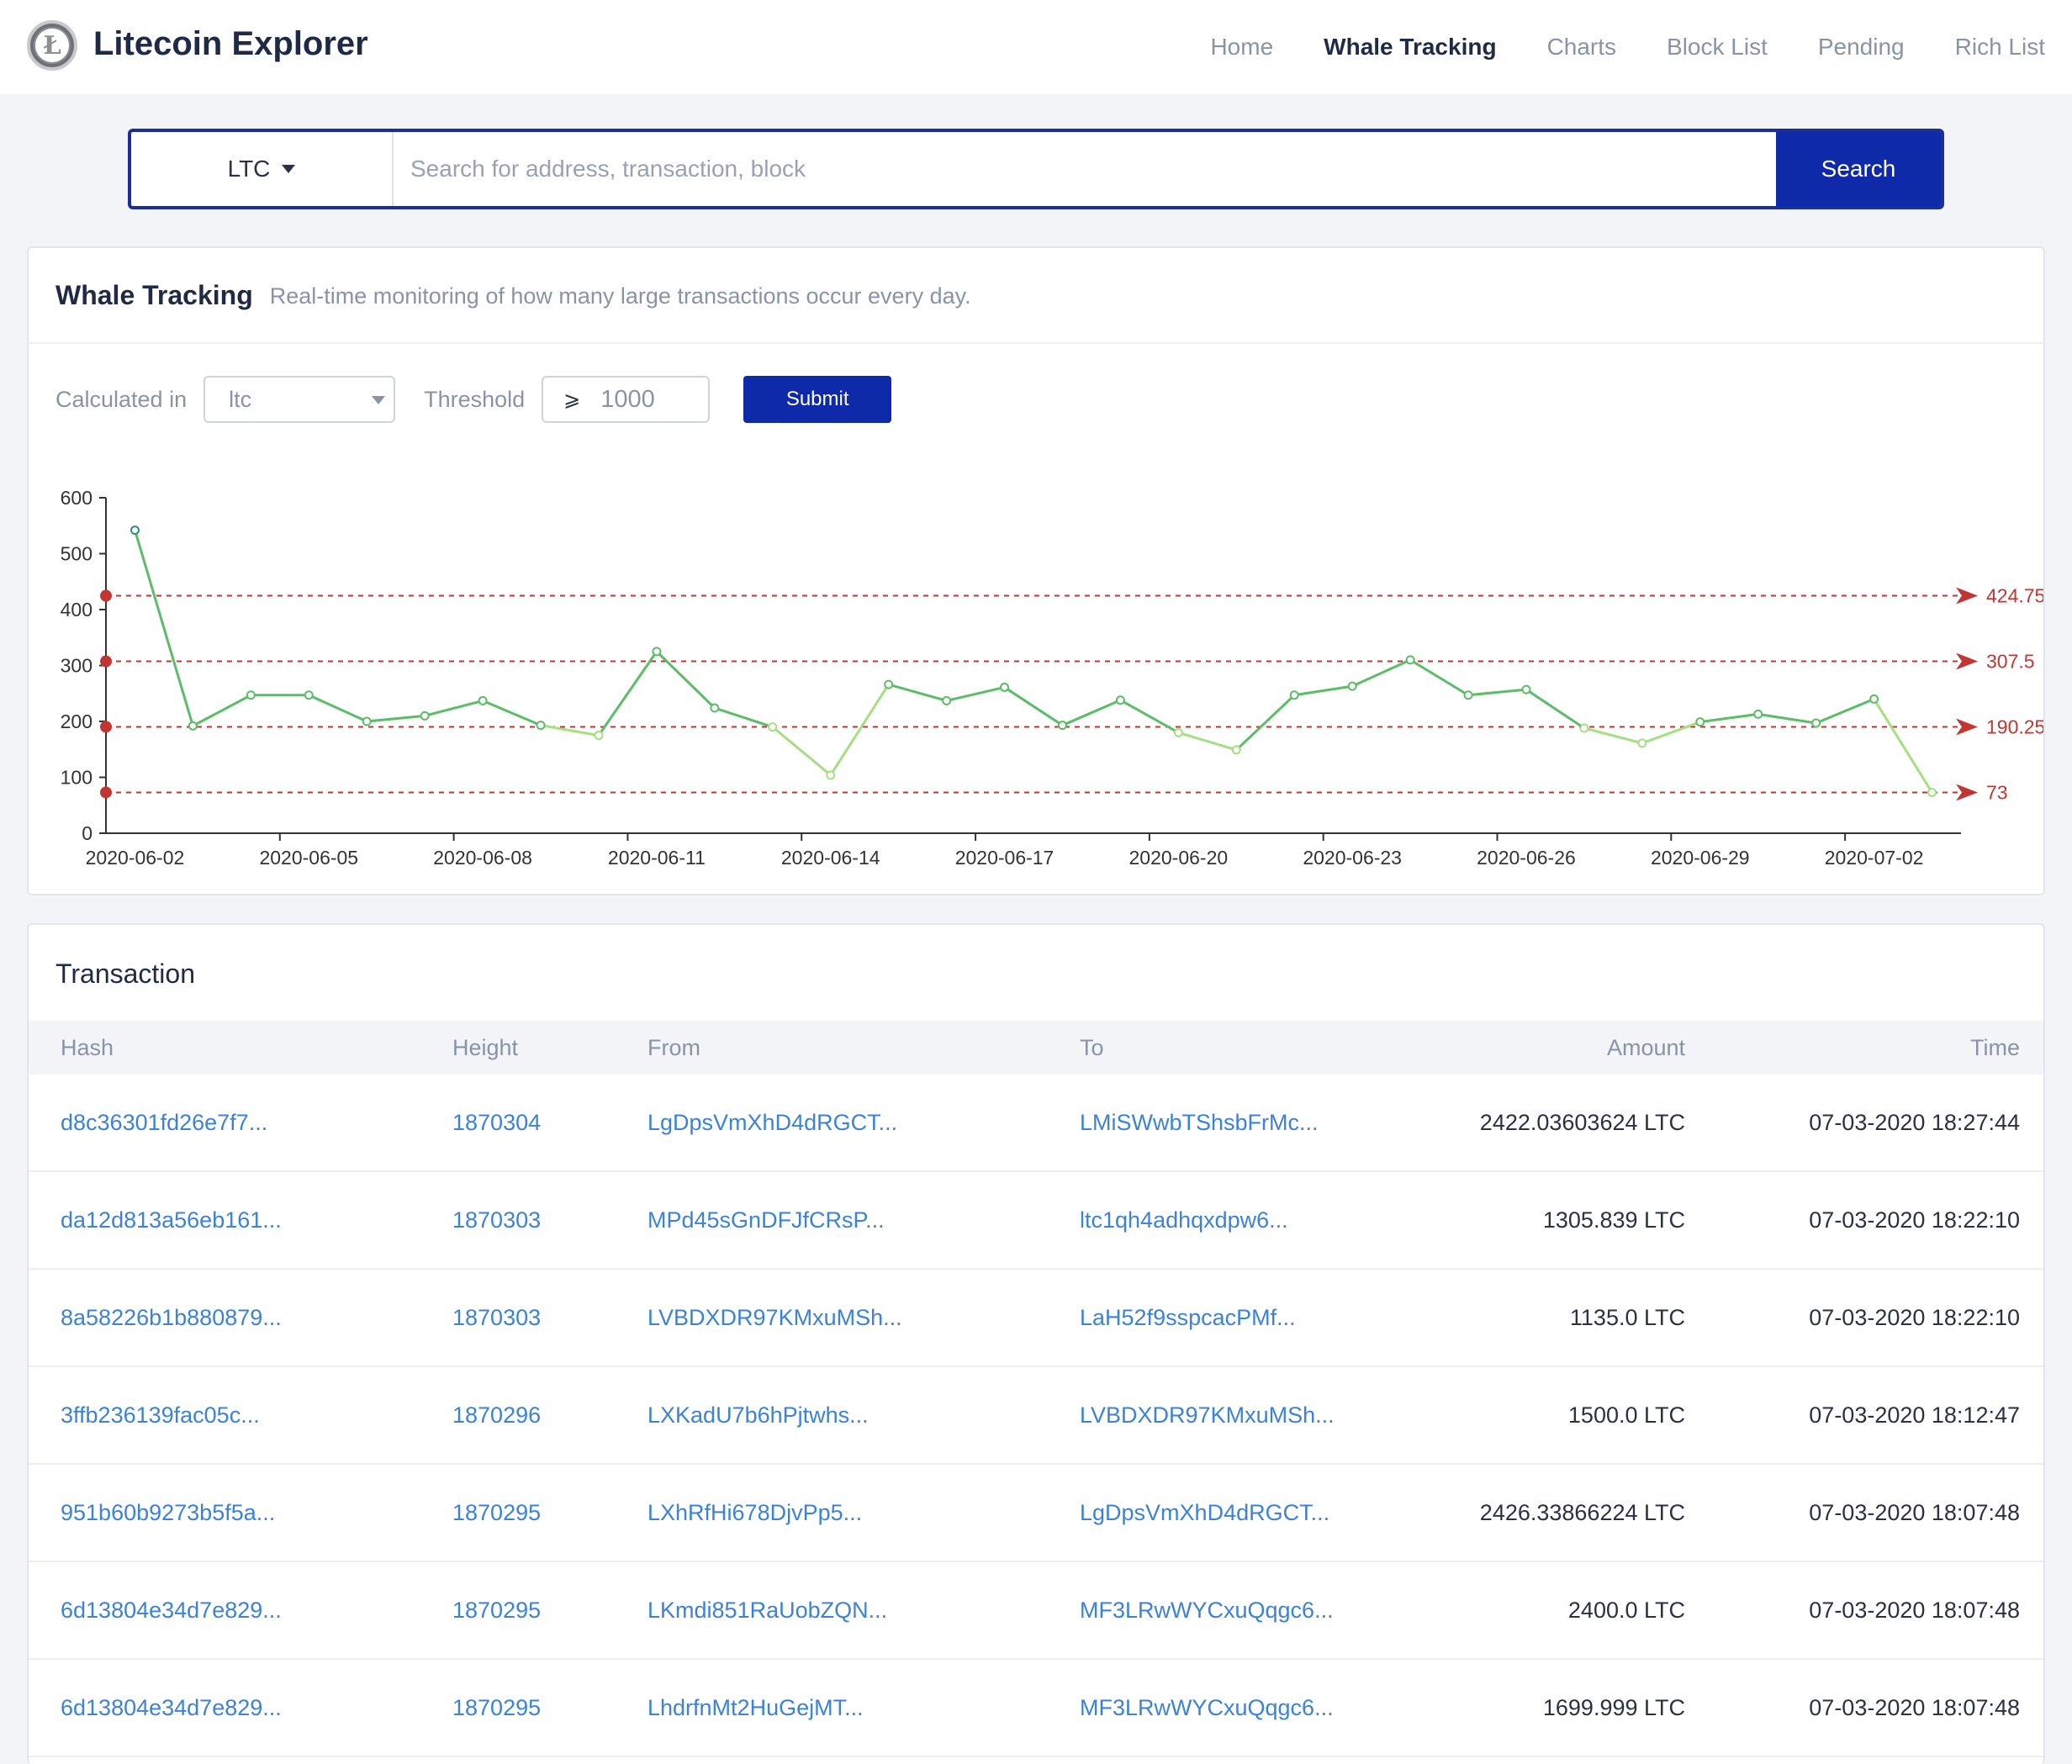 This screenshot has height=1764, width=2072. Describe the element at coordinates (77, 610) in the screenshot. I see `y-tick-label: 400` at that location.